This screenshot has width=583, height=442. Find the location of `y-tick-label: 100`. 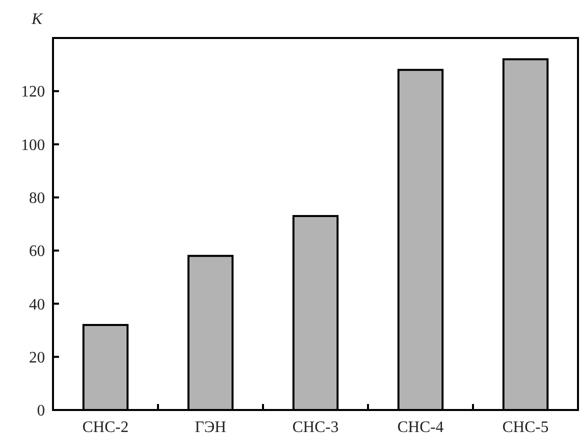

y-tick-label: 100 is located at coordinates (33, 145).